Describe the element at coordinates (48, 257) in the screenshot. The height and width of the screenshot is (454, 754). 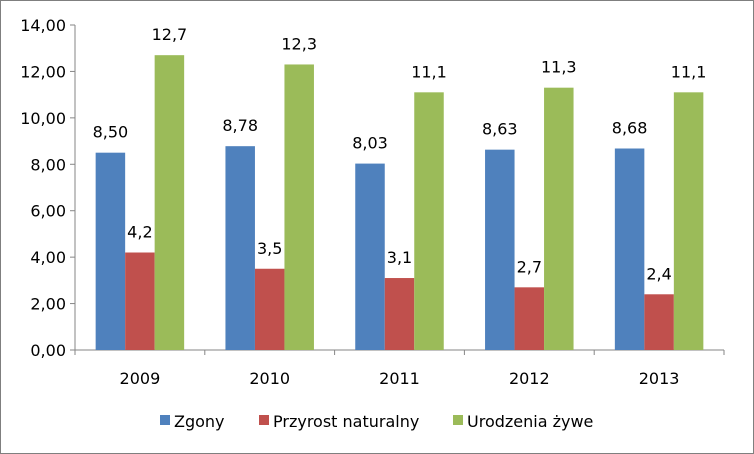
I see `y-tick-label: 4,00` at that location.